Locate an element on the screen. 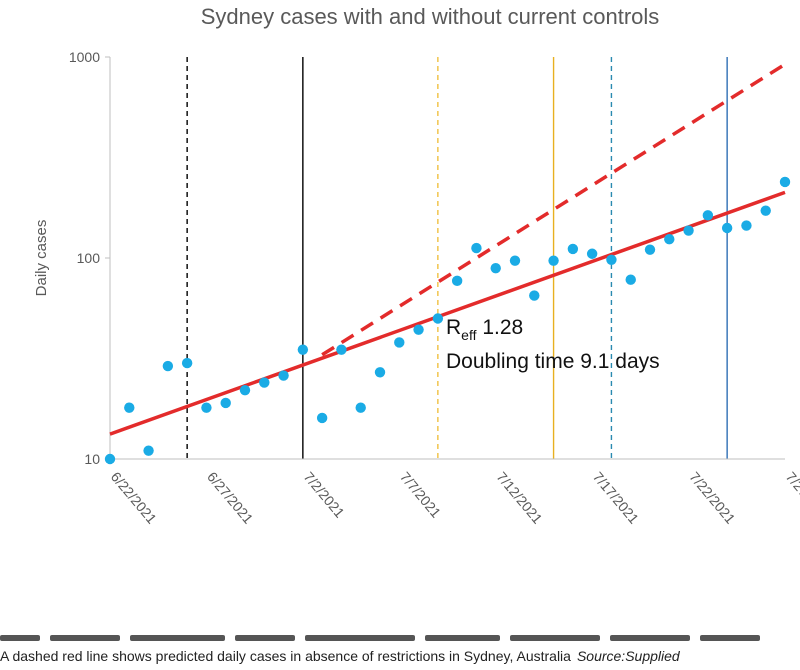 Image resolution: width=800 pixels, height=670 pixels. reff-value: 1.28 is located at coordinates (499, 327).